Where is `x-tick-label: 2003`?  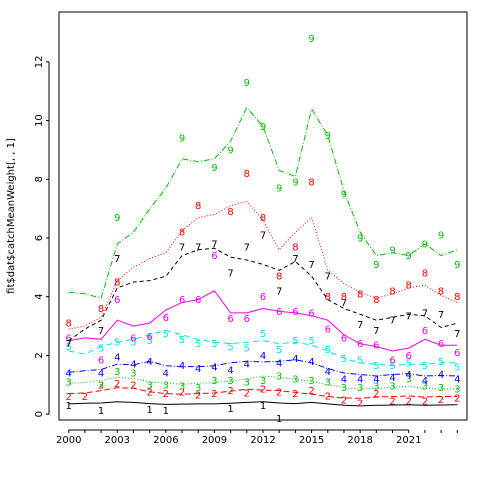
x-tick-label: 2003 is located at coordinates (117, 440).